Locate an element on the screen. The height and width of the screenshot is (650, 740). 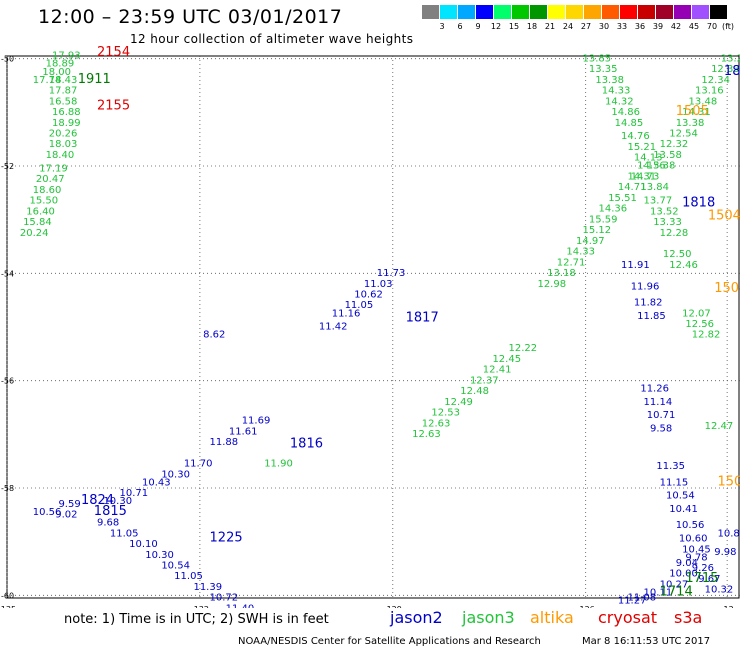
wave-height-label: 11.85 is located at coordinates (651, 316).